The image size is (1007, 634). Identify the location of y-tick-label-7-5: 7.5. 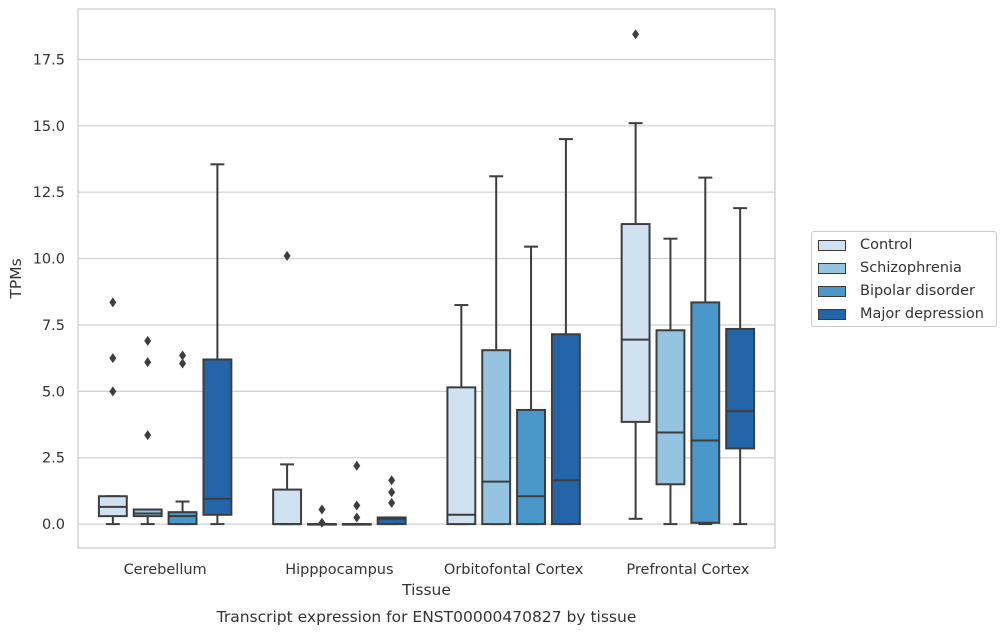
(53, 326).